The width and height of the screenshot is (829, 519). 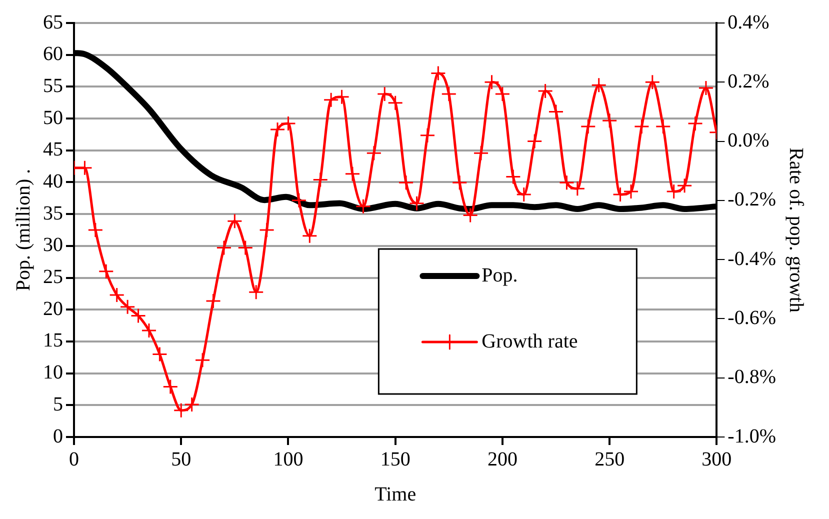 I want to click on y-tick-label: 25, so click(x=53, y=277).